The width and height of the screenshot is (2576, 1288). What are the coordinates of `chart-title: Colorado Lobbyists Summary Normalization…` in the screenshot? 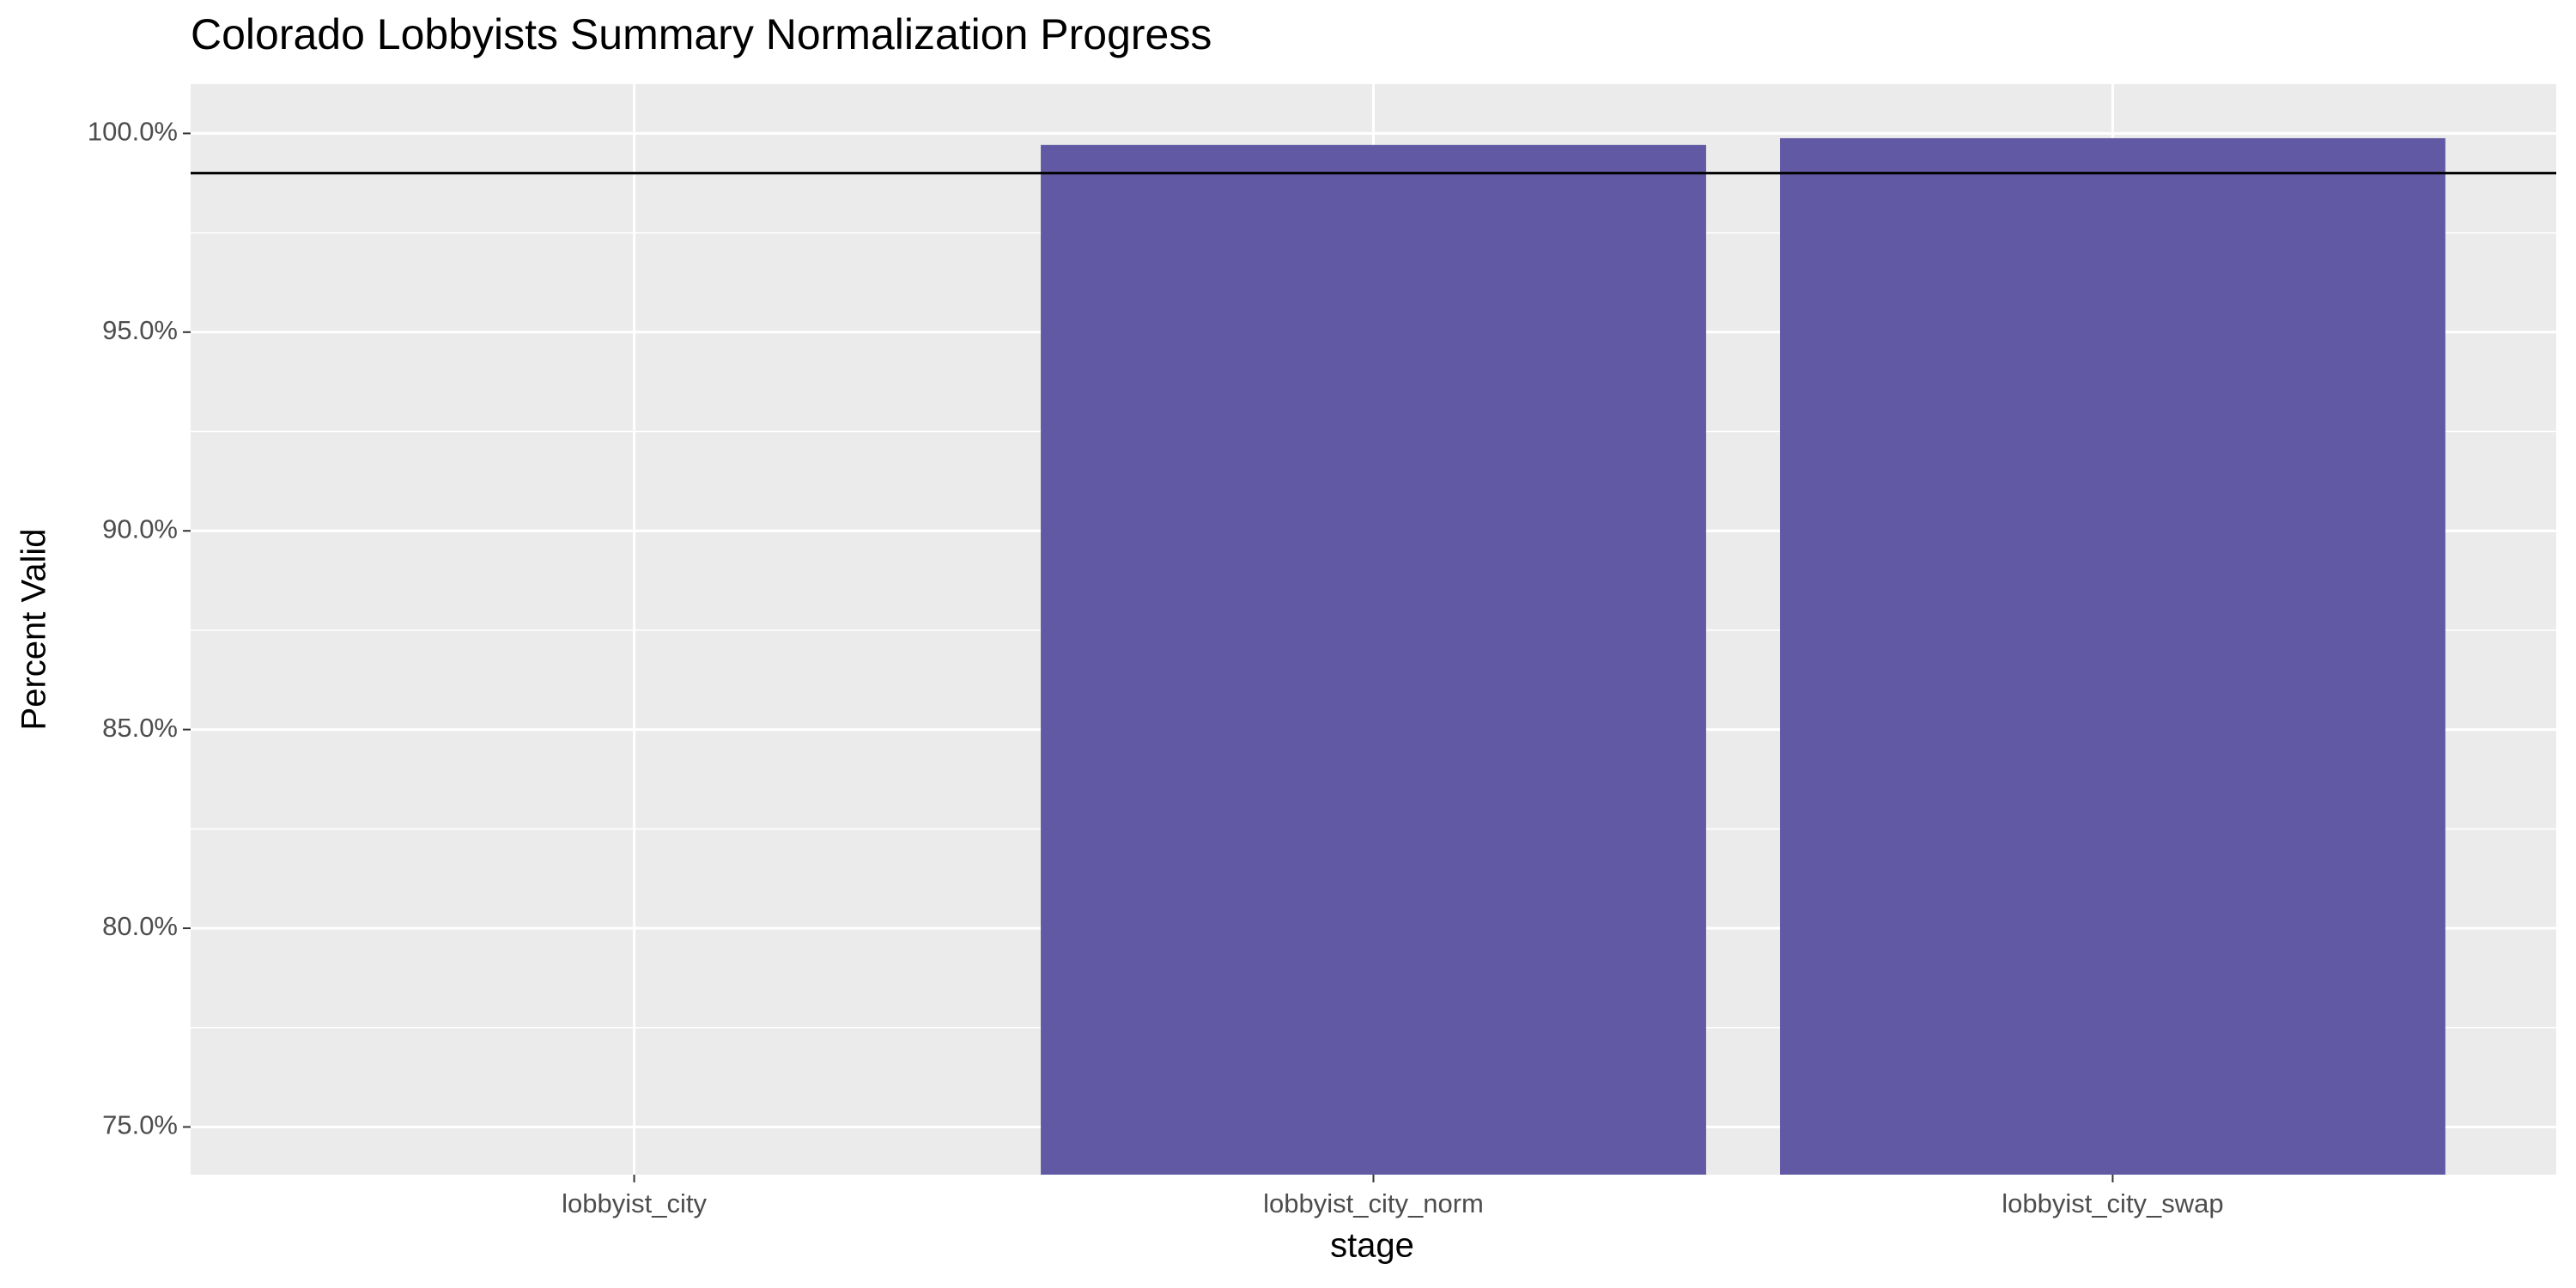 It's located at (702, 34).